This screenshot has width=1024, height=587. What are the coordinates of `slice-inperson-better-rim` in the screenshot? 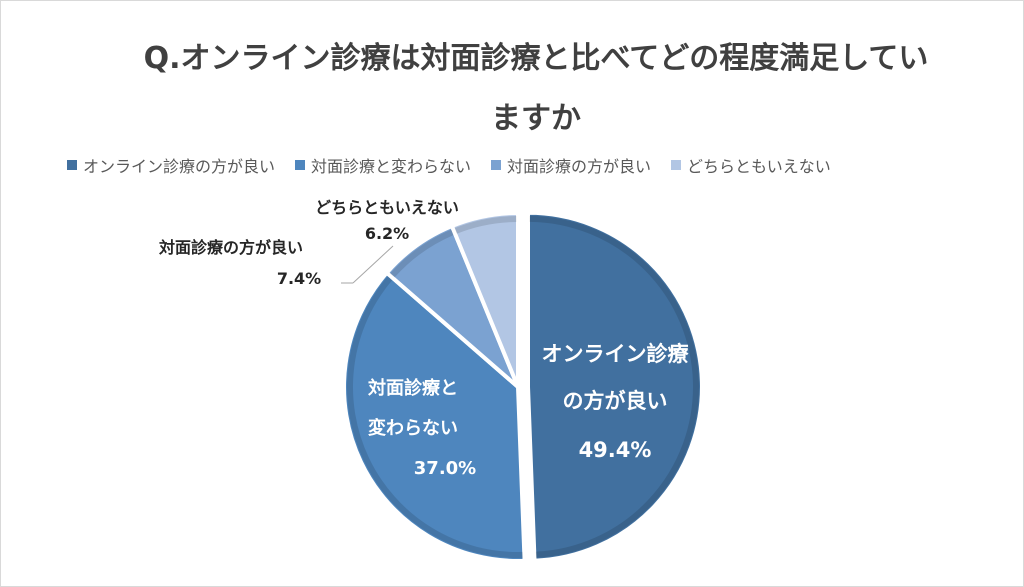 It's located at (422, 253).